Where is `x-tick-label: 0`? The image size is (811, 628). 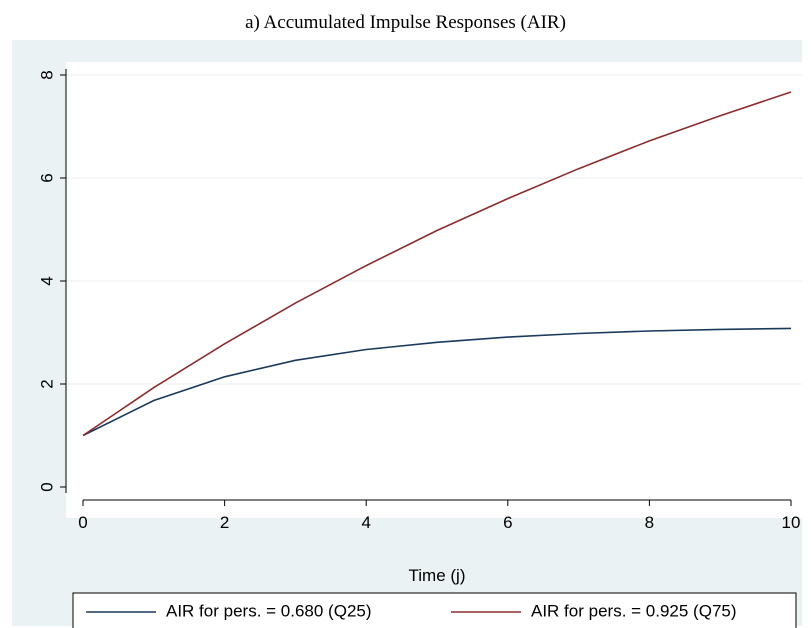 x-tick-label: 0 is located at coordinates (82, 522).